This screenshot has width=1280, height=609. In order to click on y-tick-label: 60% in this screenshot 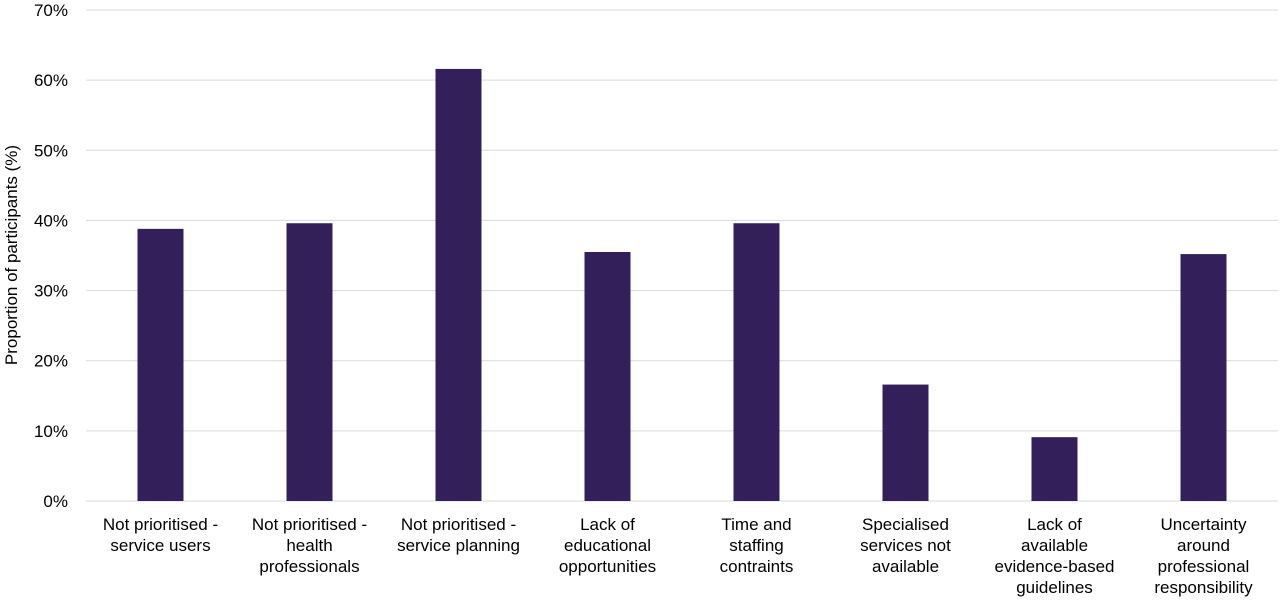, I will do `click(51, 80)`.